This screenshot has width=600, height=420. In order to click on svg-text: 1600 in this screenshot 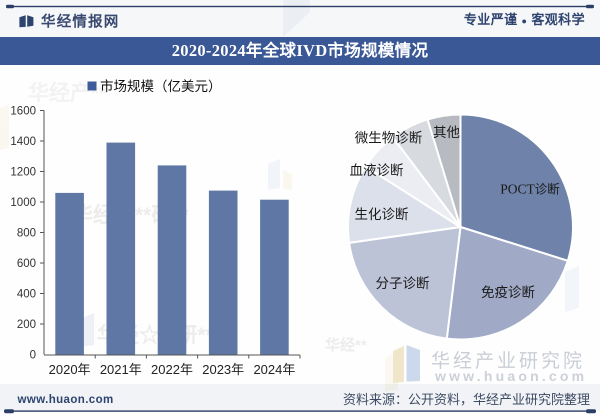, I will do `click(23, 112)`.